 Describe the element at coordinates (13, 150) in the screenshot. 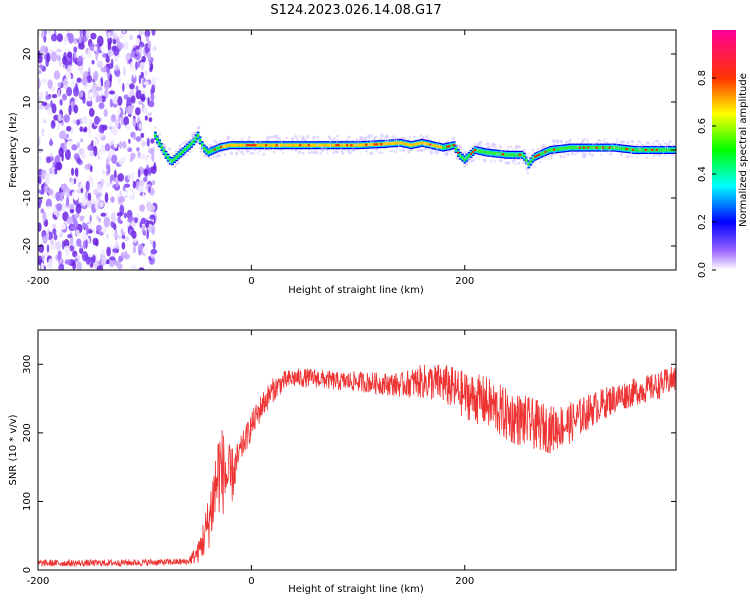

I see `spectrogram-ylabel: Frequency (Hz)` at that location.